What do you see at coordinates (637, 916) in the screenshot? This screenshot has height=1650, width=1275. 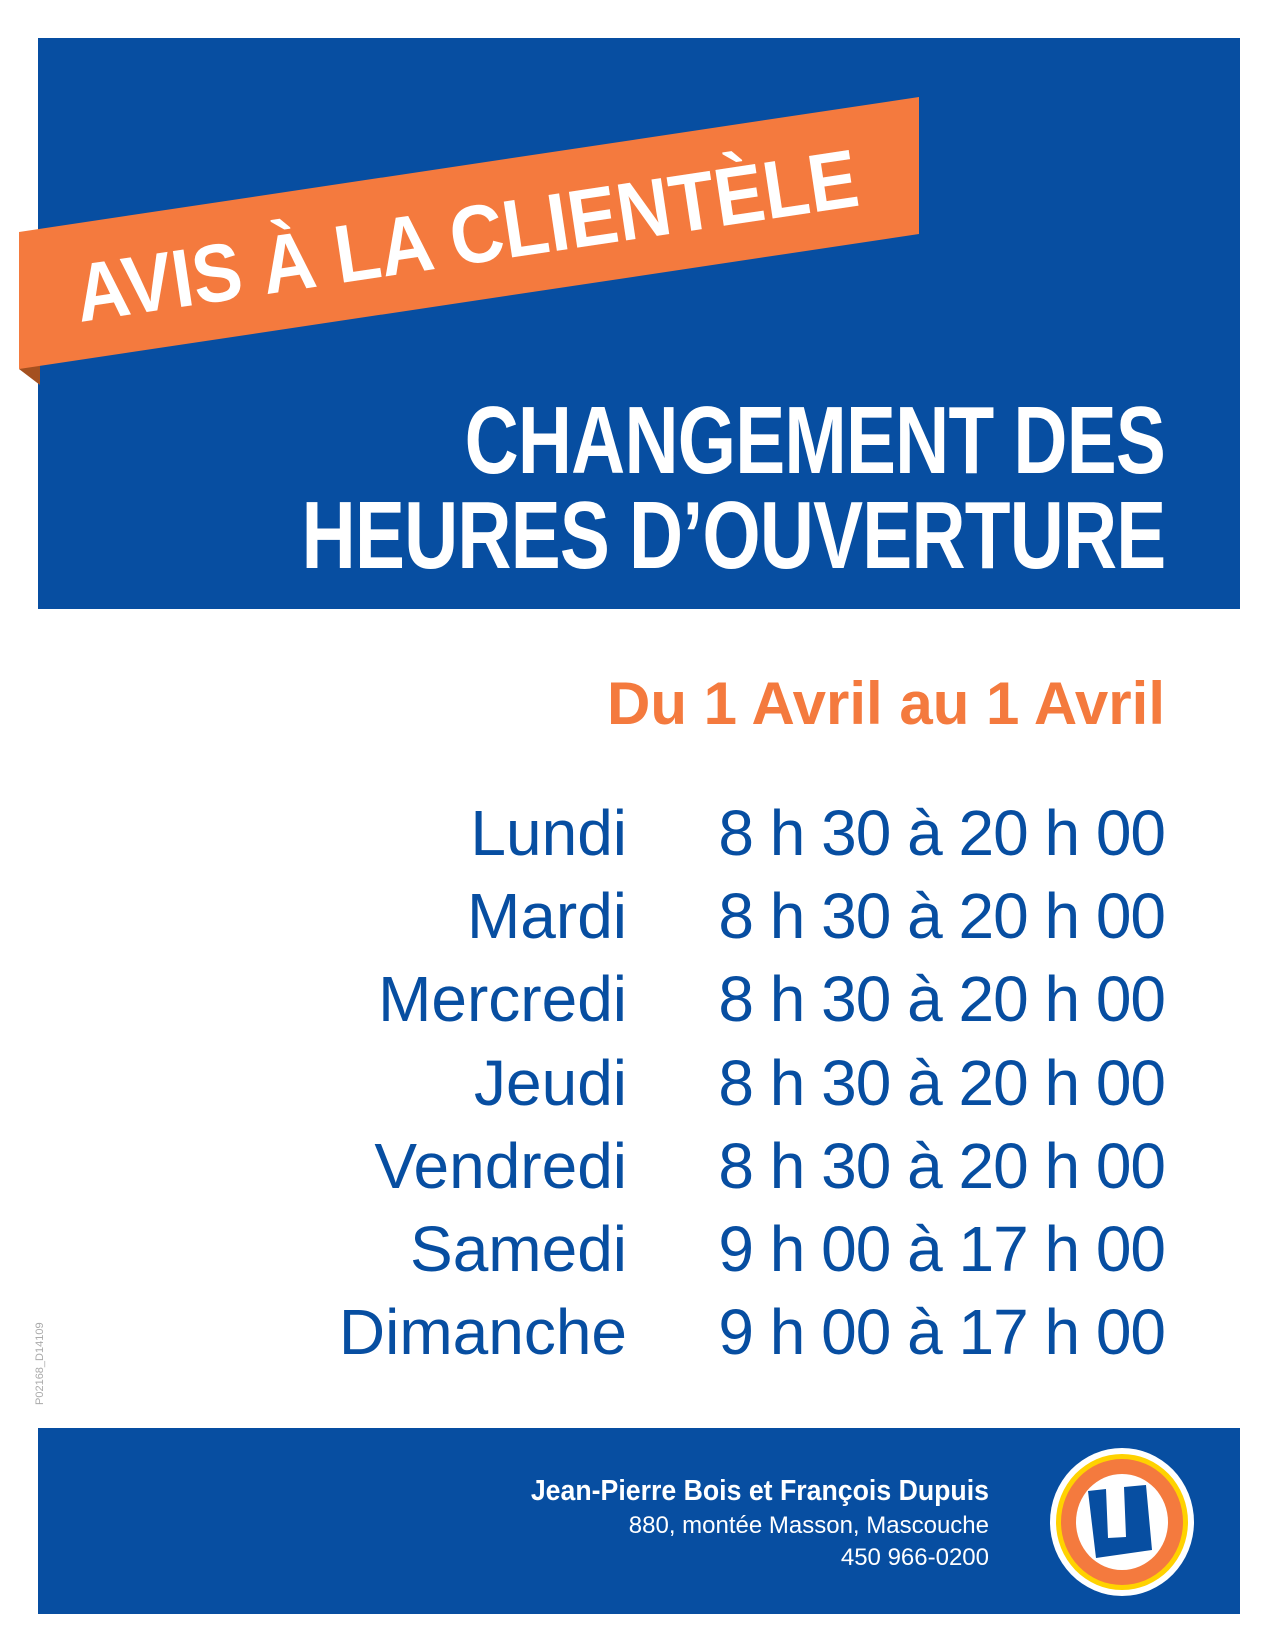 I see `schedule-row: Mardi 8 h 30 à 20 h 00` at bounding box center [637, 916].